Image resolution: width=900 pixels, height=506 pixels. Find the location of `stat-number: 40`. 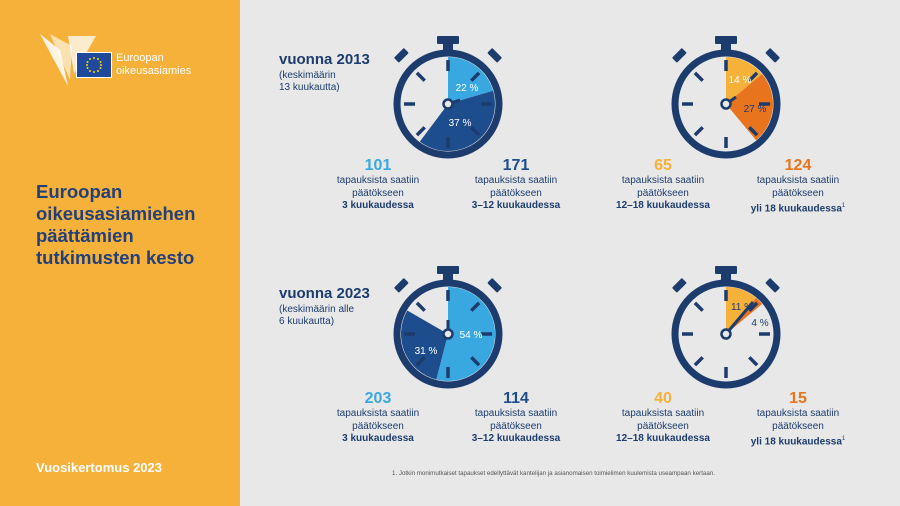

stat-number: 40 is located at coordinates (663, 398).